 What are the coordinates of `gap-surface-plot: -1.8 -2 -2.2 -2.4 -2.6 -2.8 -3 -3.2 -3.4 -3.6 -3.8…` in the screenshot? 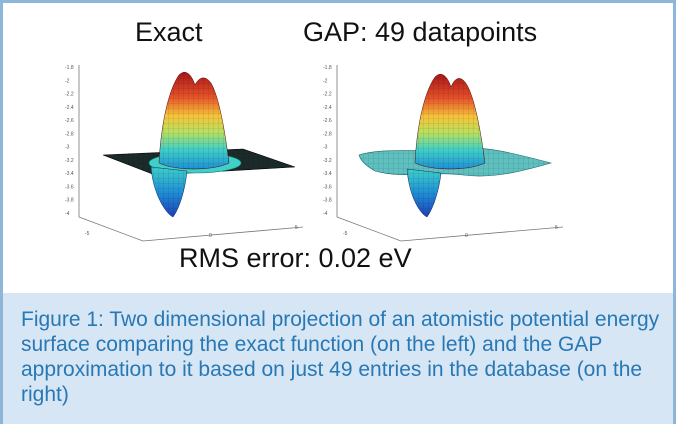 It's located at (443, 153).